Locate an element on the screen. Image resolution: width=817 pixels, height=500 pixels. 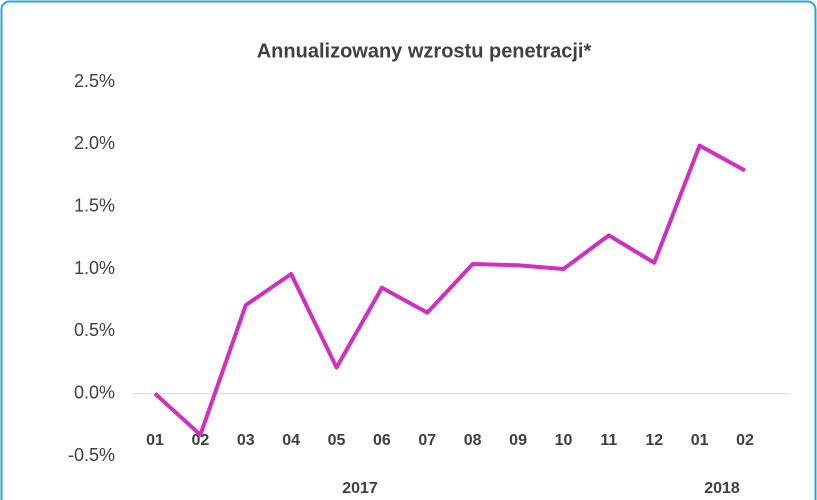
y-tick-label: 2.0% is located at coordinates (94, 143).